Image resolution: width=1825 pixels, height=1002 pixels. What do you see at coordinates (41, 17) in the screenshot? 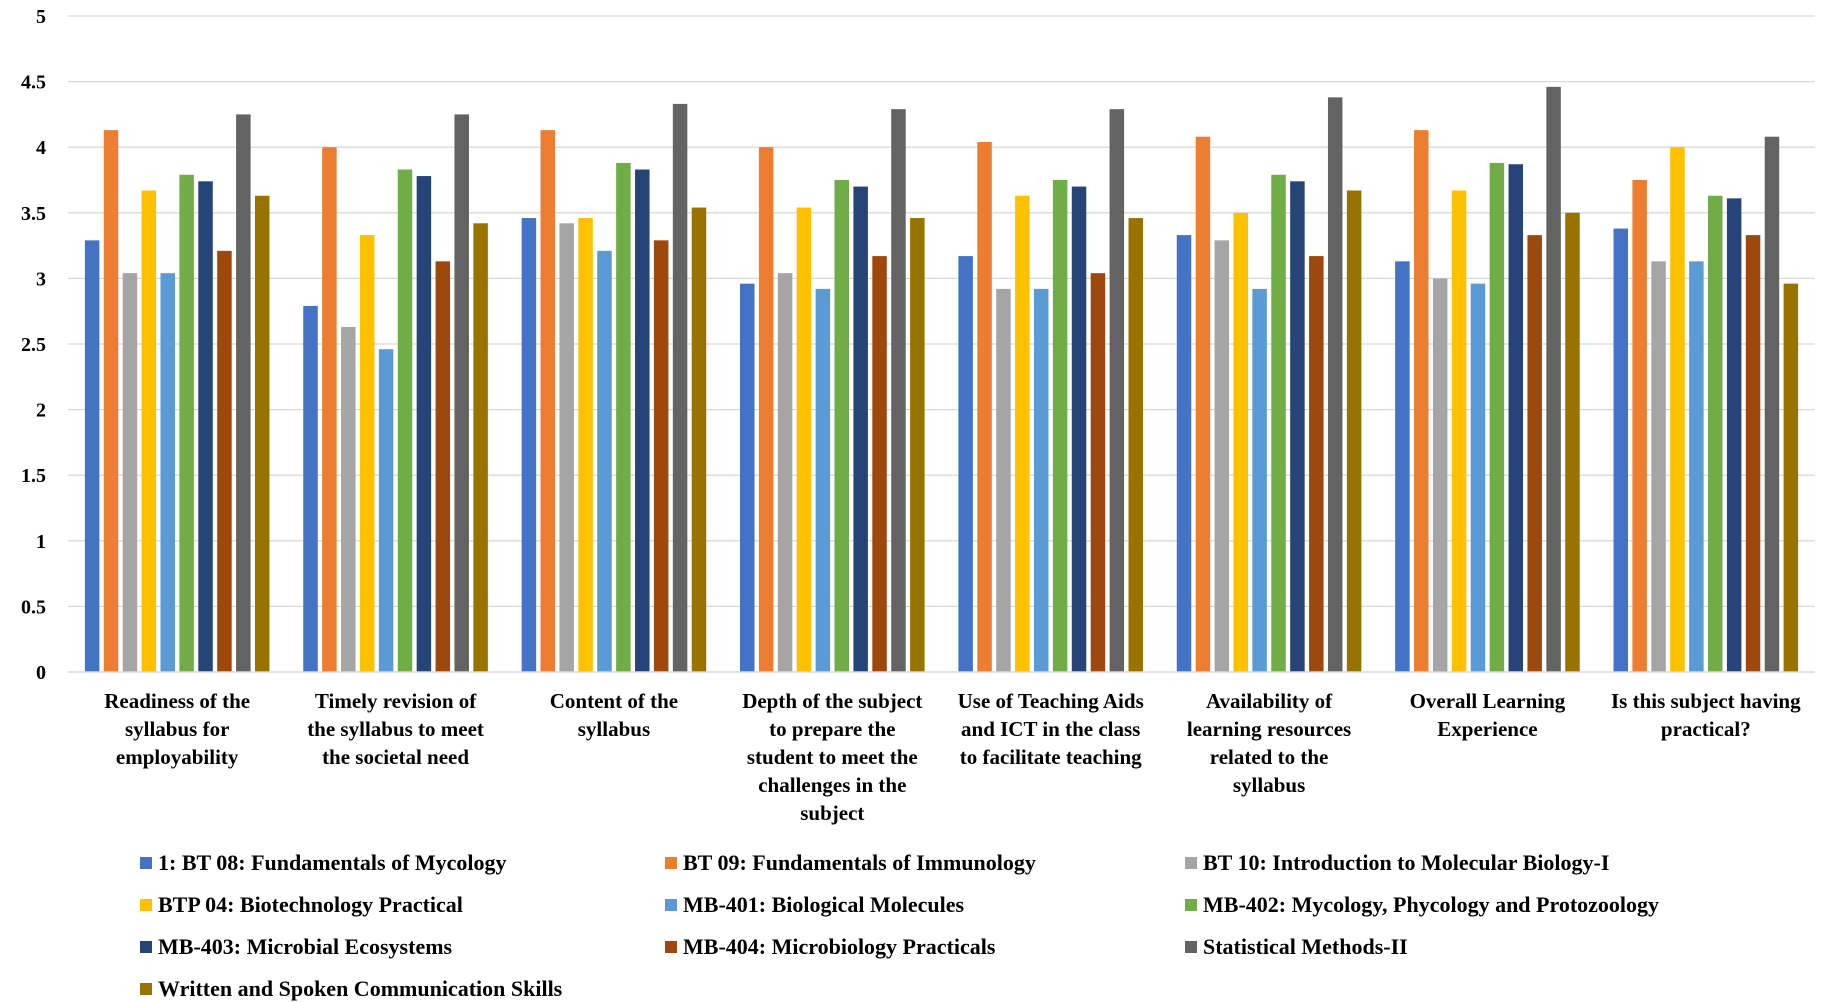
I see `y-tick-label: 5` at bounding box center [41, 17].